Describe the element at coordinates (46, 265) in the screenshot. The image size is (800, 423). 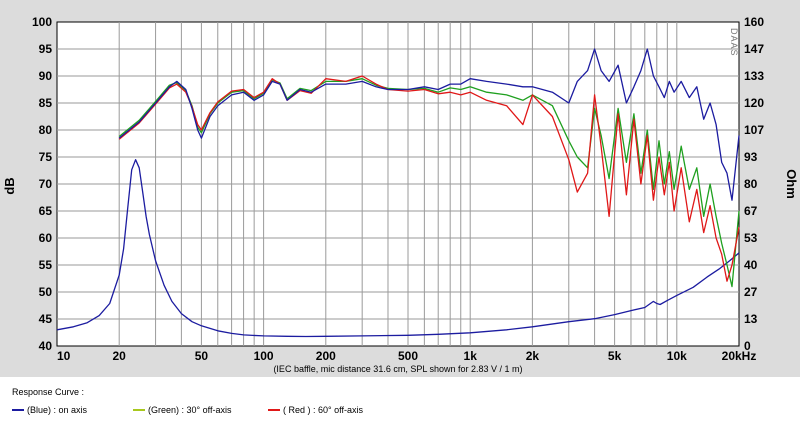
I see `y-left-tick-label: 55` at that location.